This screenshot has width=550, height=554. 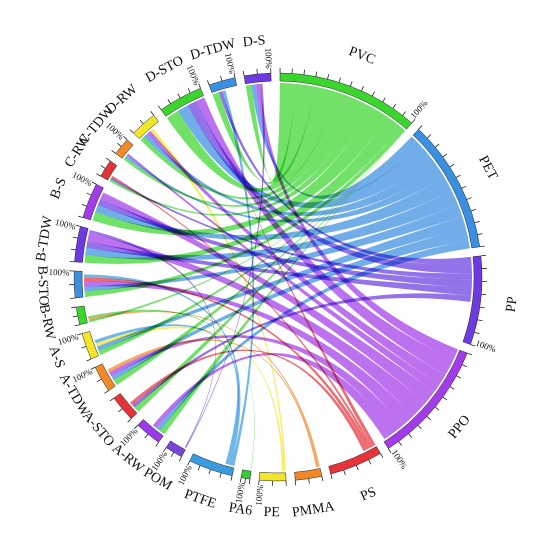 I want to click on segment-arc-pvc, so click(x=346, y=101).